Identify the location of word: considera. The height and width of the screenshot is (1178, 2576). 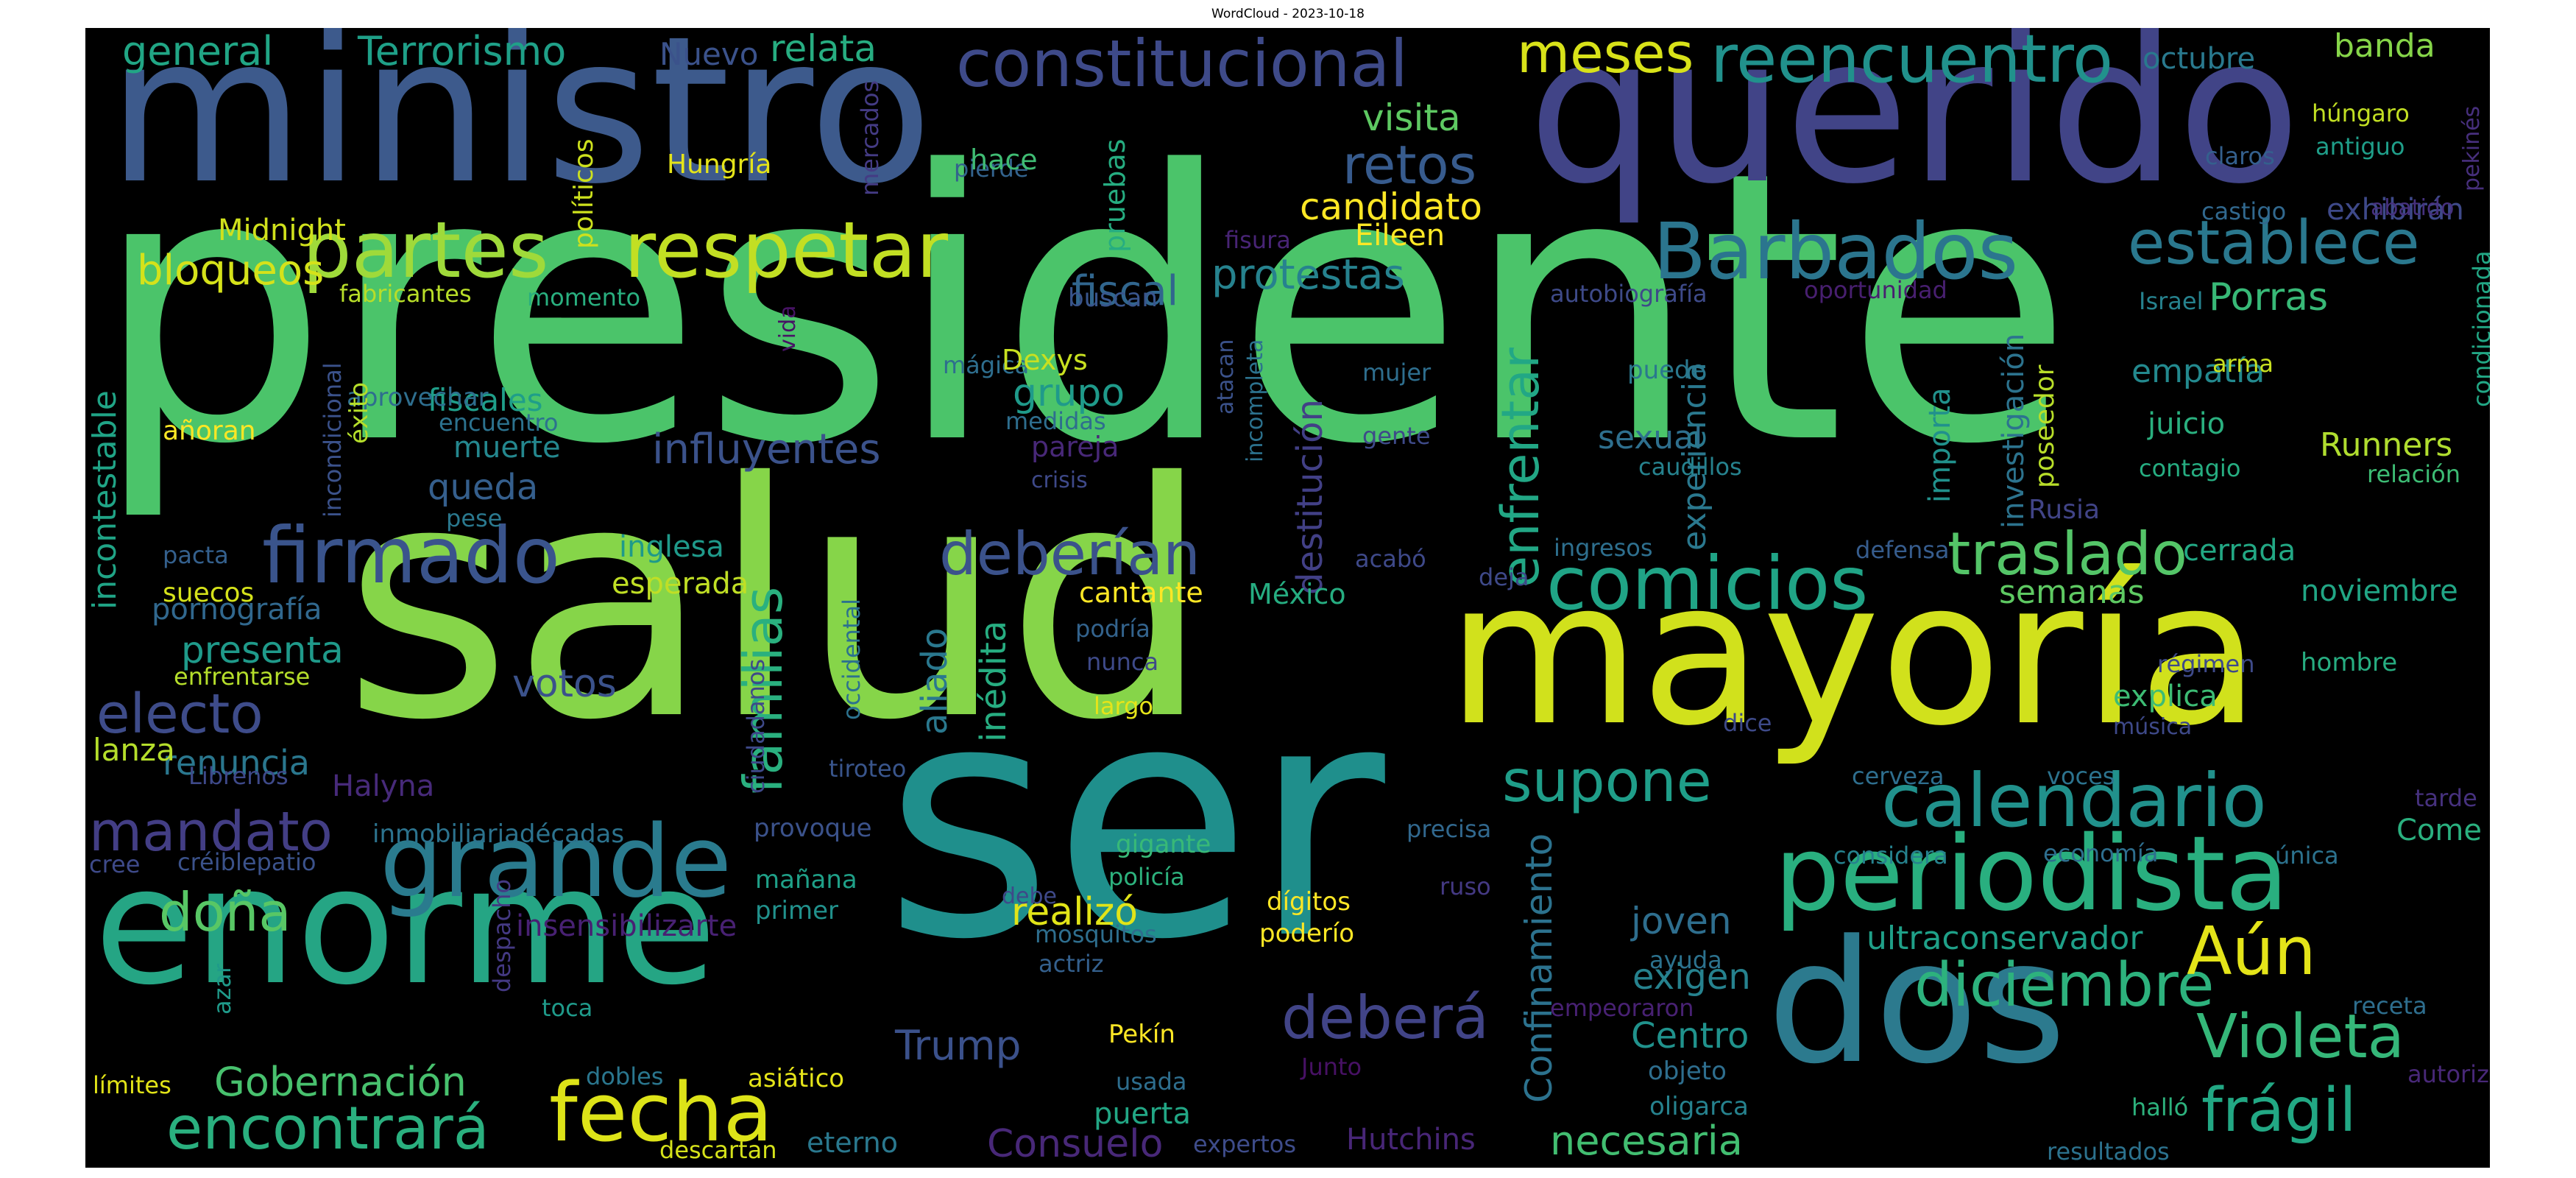
(1890, 856).